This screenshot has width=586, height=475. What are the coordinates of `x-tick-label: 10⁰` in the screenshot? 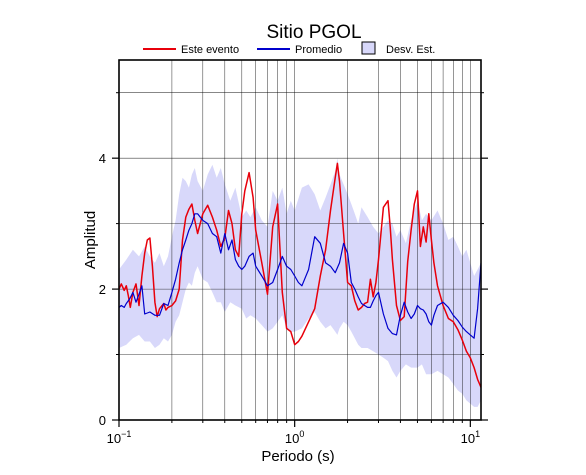 It's located at (294, 437).